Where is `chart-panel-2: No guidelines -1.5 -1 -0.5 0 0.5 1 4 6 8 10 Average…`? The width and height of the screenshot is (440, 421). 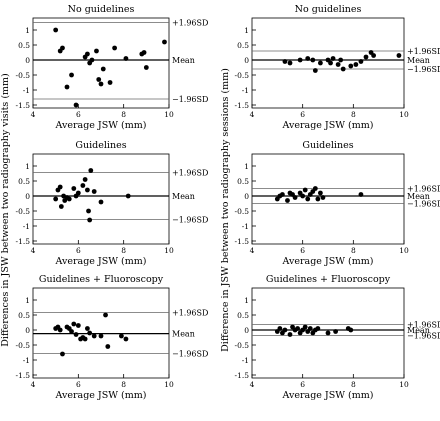
chart-panel-2: No guidelines -1.5 -1 -0.5 0 0.5 1 4 6 8 10 Average… is located at coordinates (337, 67).